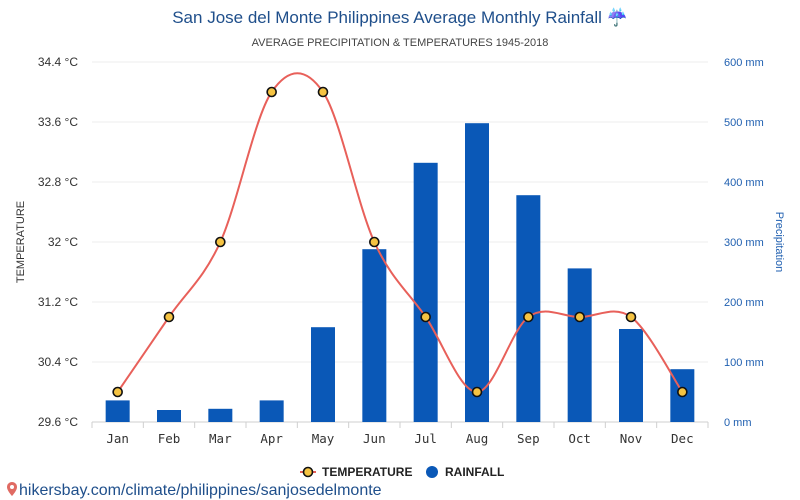 This screenshot has height=500, width=800. I want to click on right-tick-label: 500 mm, so click(744, 123).